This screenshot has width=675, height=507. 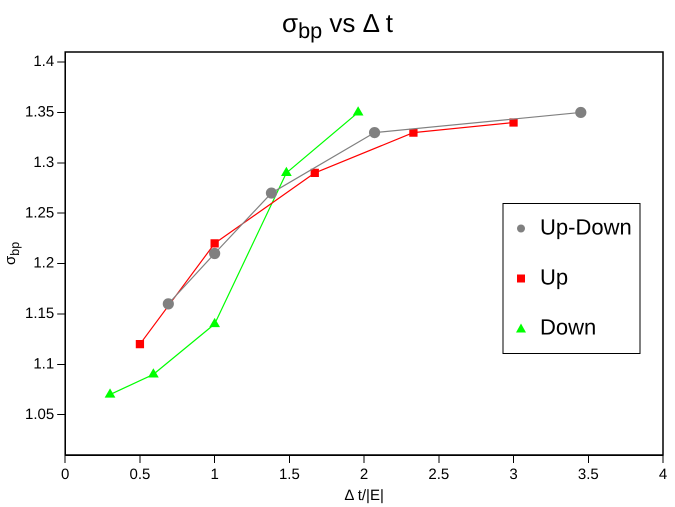 What do you see at coordinates (568, 327) in the screenshot?
I see `legend-label: Down` at bounding box center [568, 327].